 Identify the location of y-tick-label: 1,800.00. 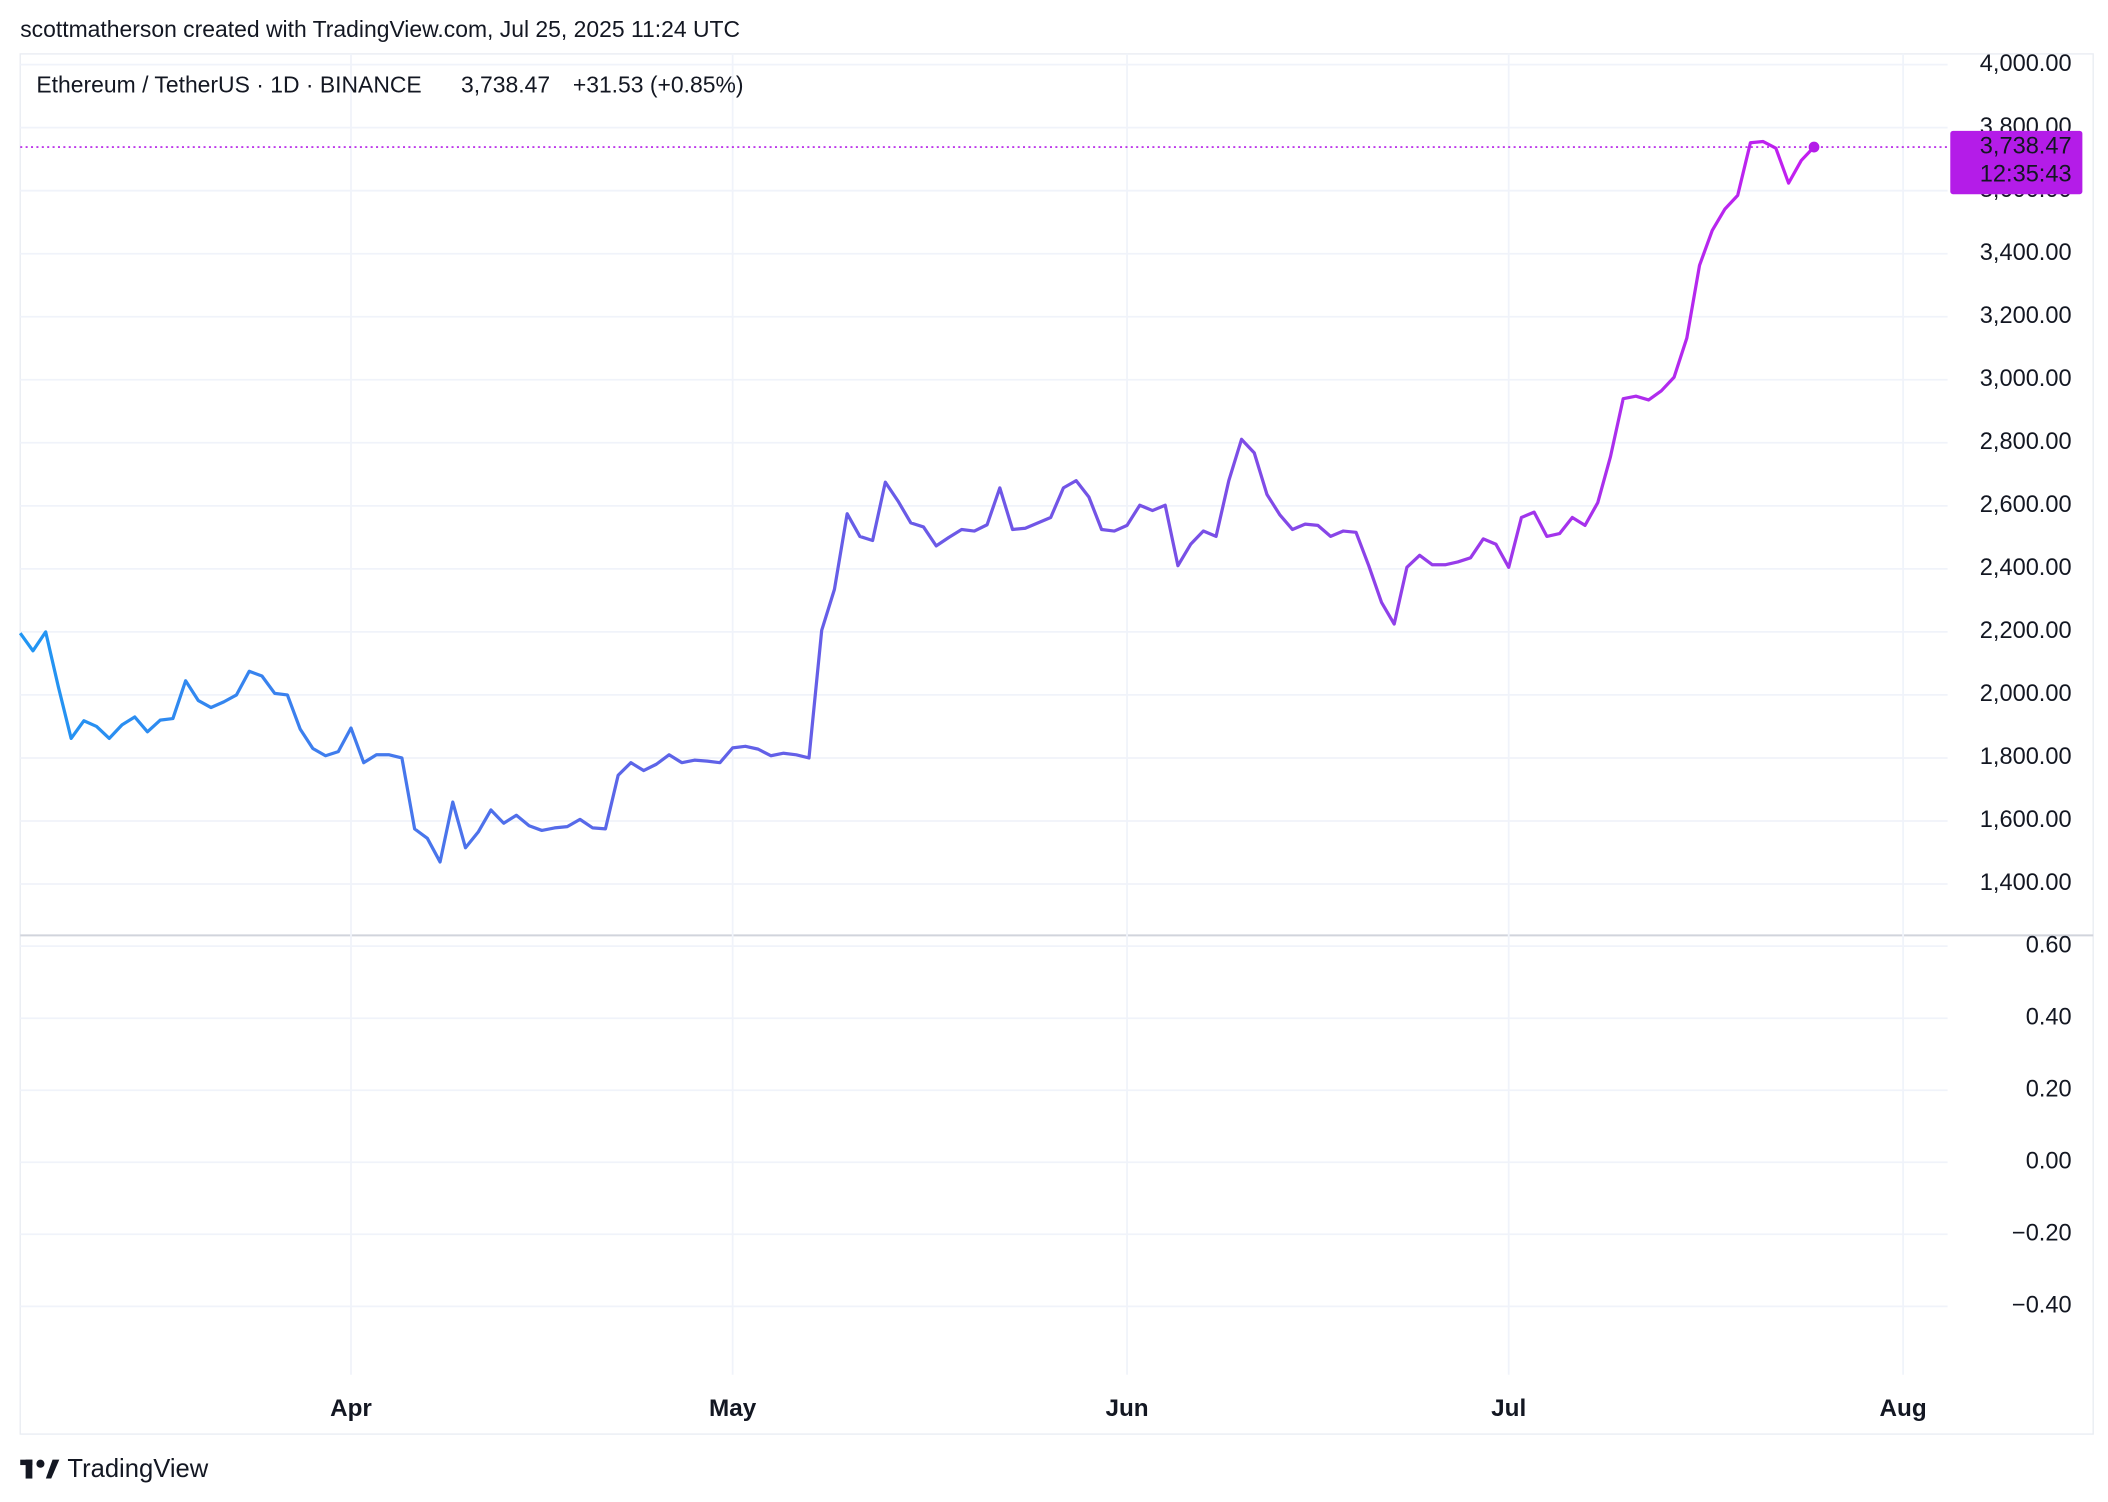
(2026, 756).